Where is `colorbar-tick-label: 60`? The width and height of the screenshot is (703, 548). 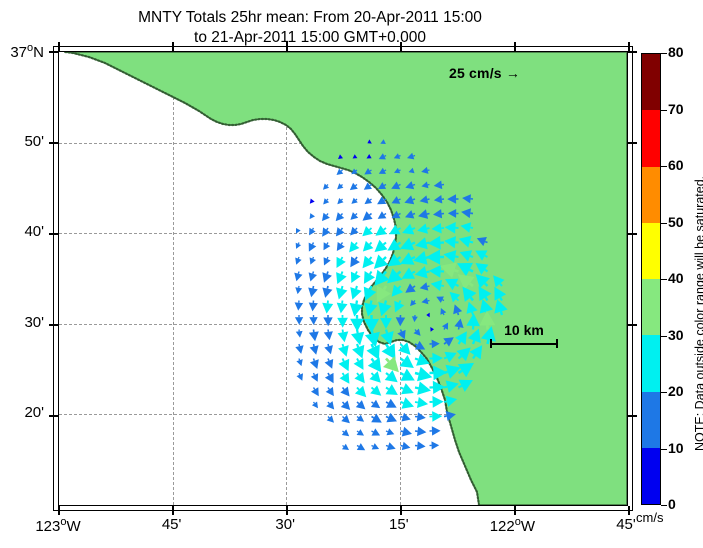
colorbar-tick-label: 60 is located at coordinates (676, 165).